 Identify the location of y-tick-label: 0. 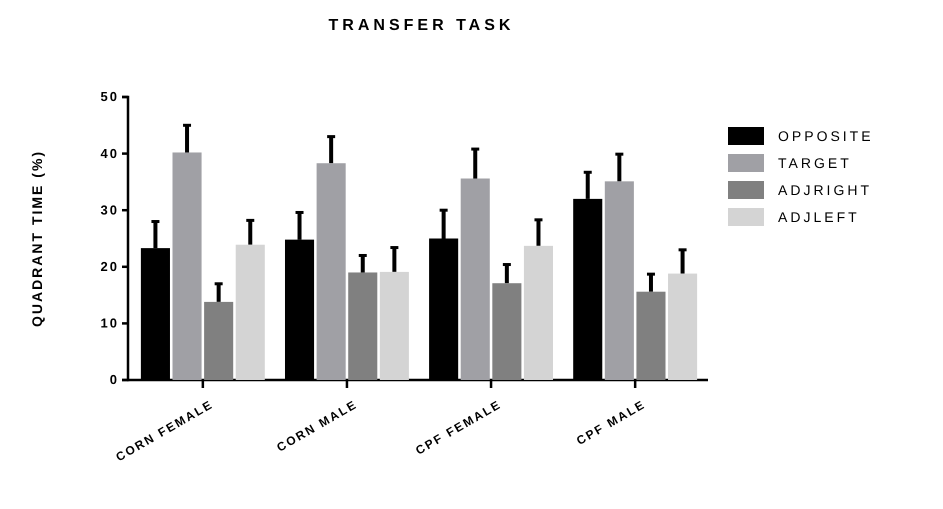
(114, 380).